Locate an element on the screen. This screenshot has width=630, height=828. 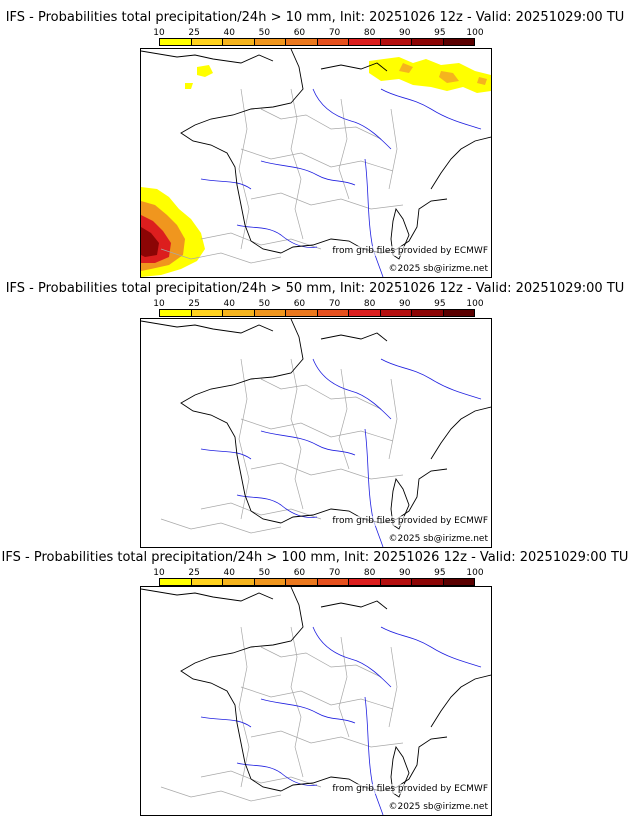
rivers is located at coordinates (341, 182).